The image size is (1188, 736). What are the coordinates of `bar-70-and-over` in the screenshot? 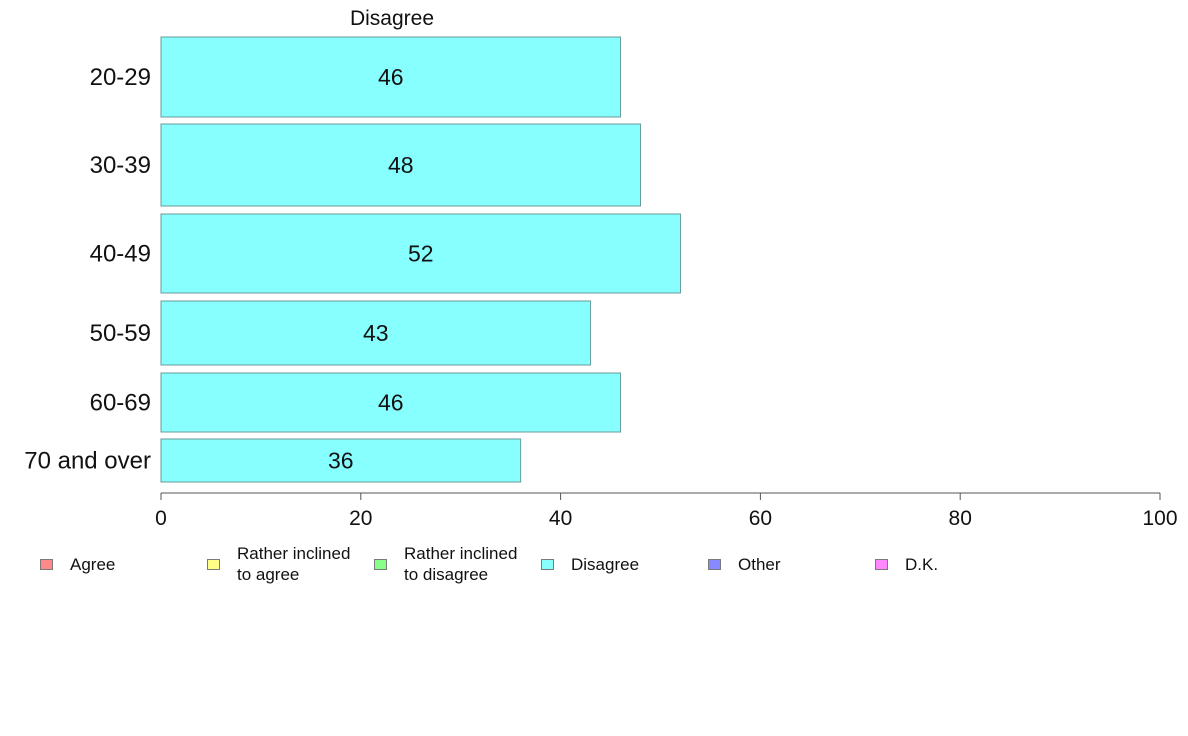 It's located at (341, 460).